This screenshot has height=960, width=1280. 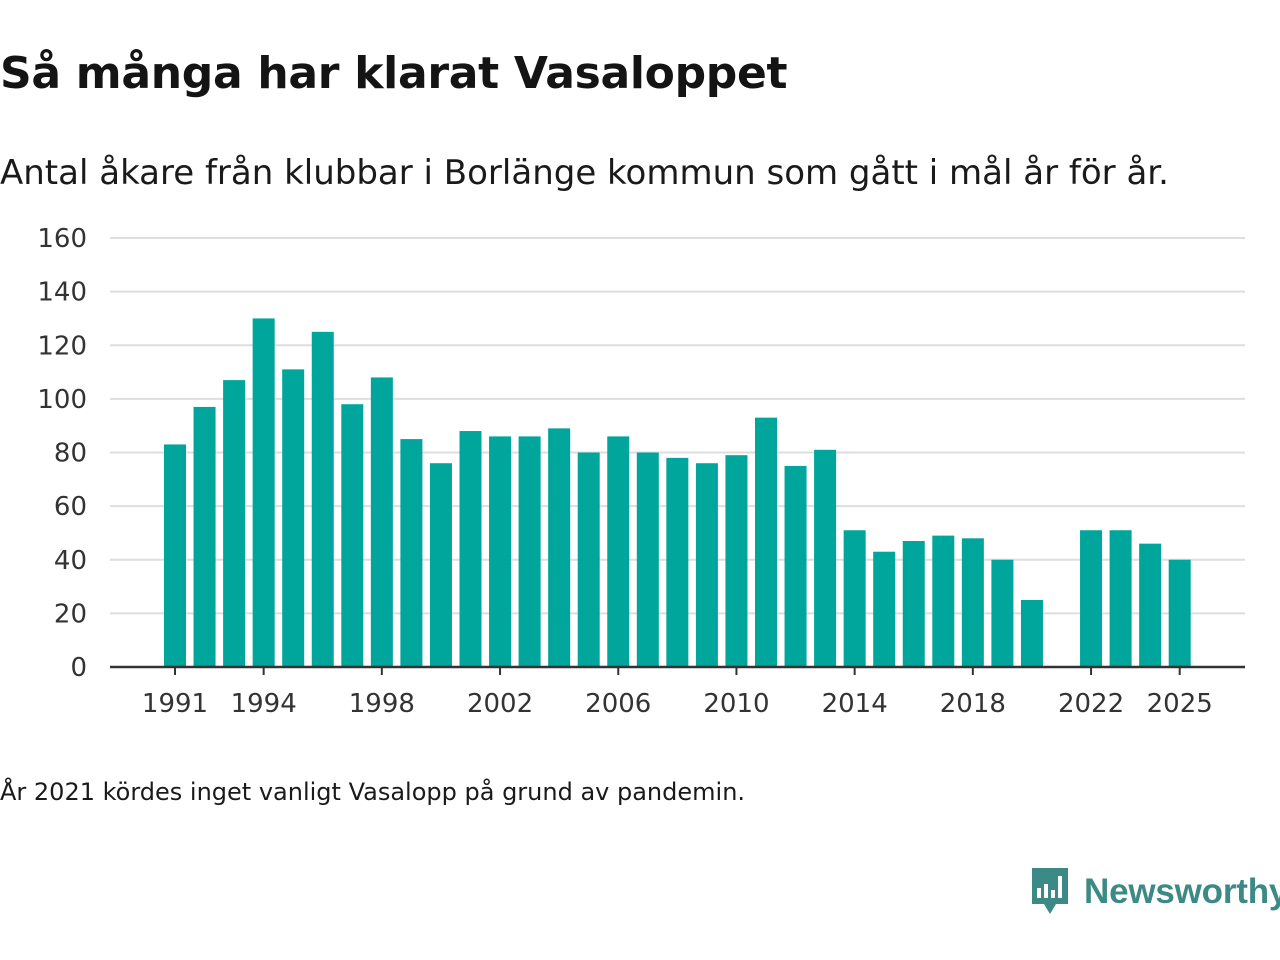 What do you see at coordinates (1091, 704) in the screenshot?
I see `x-tick-label: 2022` at bounding box center [1091, 704].